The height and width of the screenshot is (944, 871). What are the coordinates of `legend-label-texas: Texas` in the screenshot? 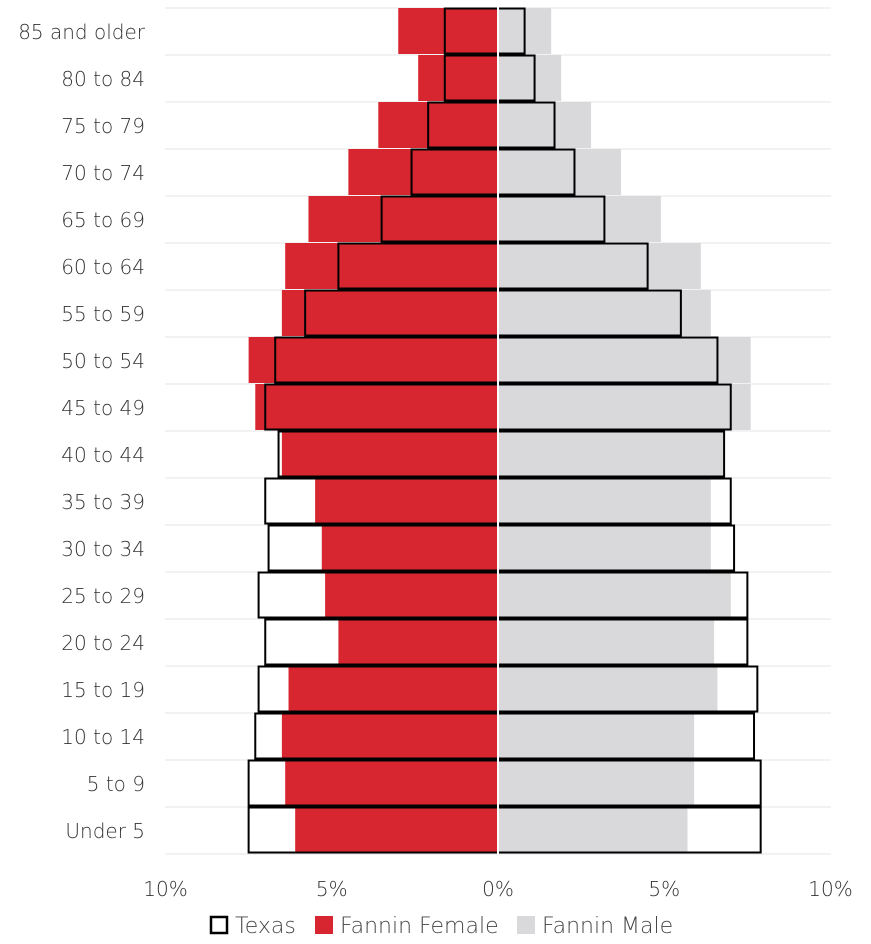 It's located at (265, 926).